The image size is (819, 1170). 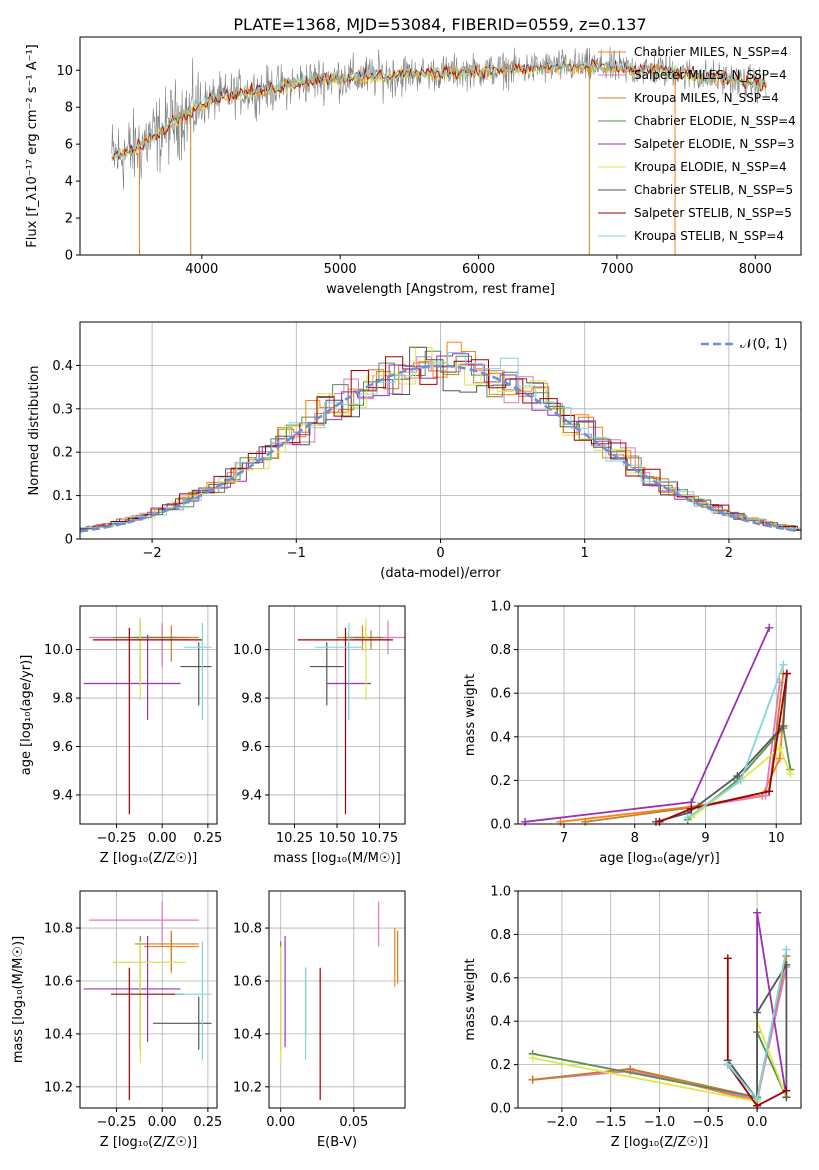 I want to click on x-tick-label: 0.05, so click(x=353, y=1122).